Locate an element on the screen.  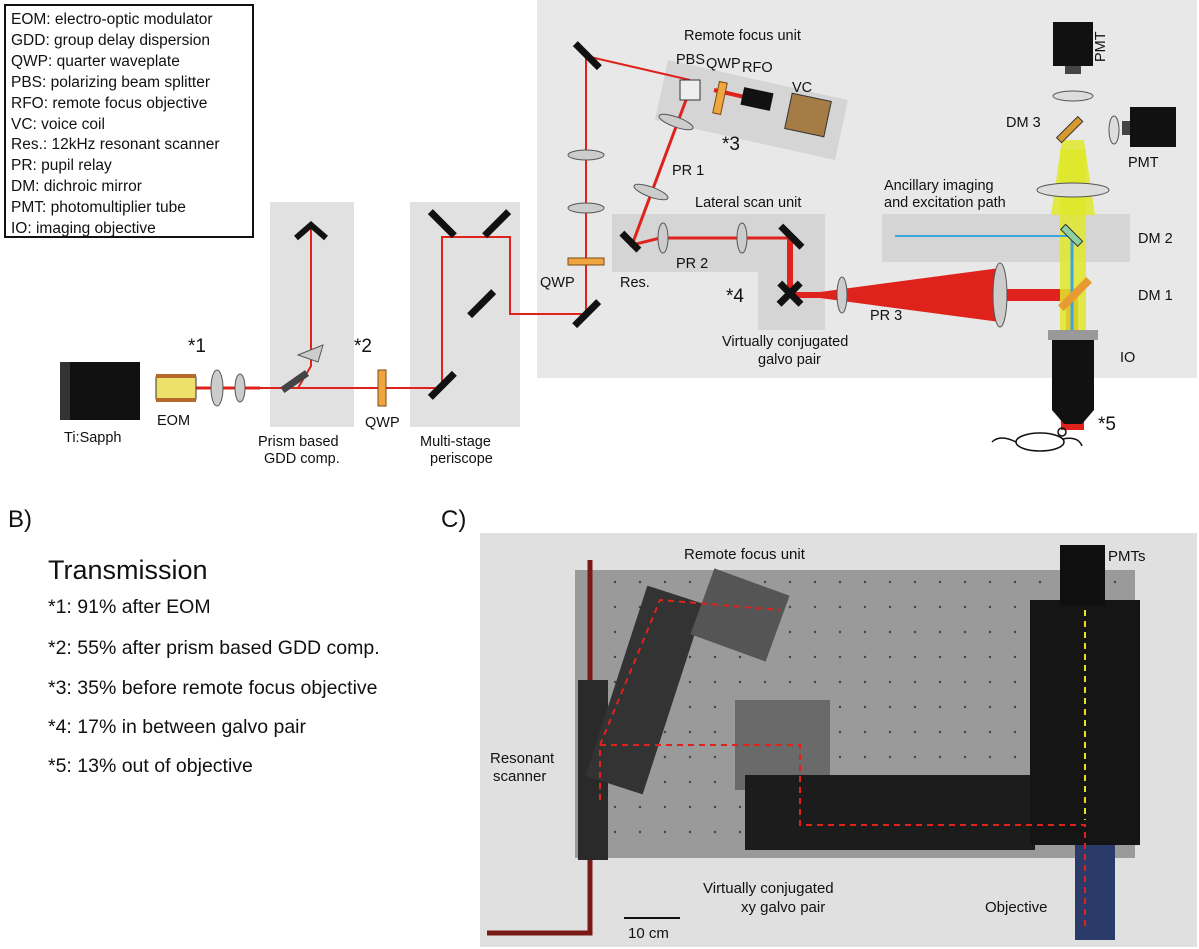
photo-label-resonant1: Resonant is located at coordinates (522, 758).